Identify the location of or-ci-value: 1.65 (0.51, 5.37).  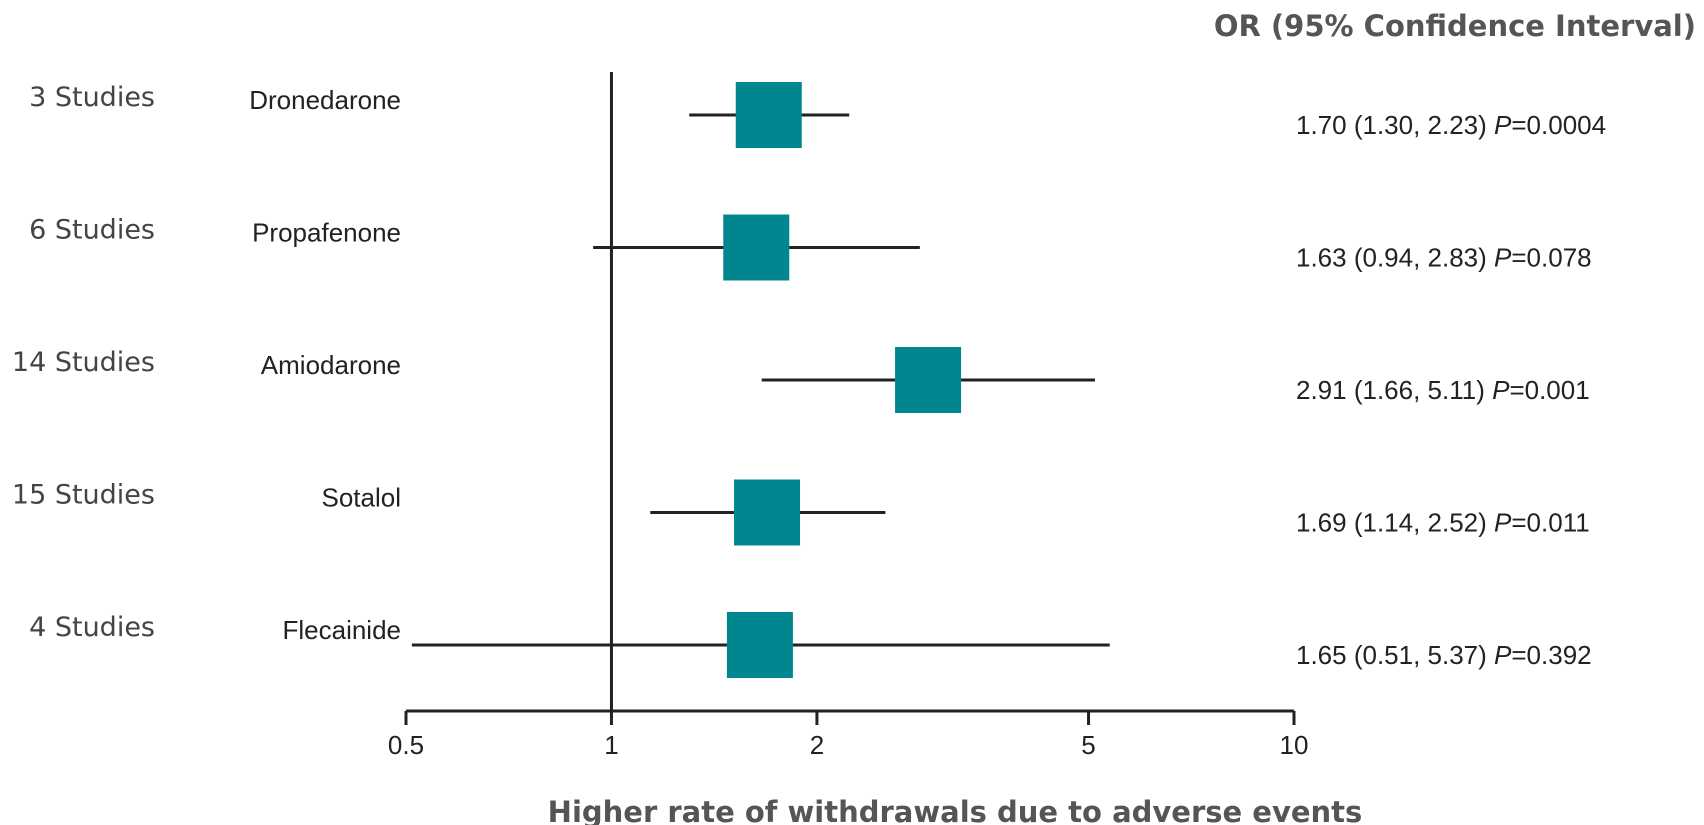
(1395, 655).